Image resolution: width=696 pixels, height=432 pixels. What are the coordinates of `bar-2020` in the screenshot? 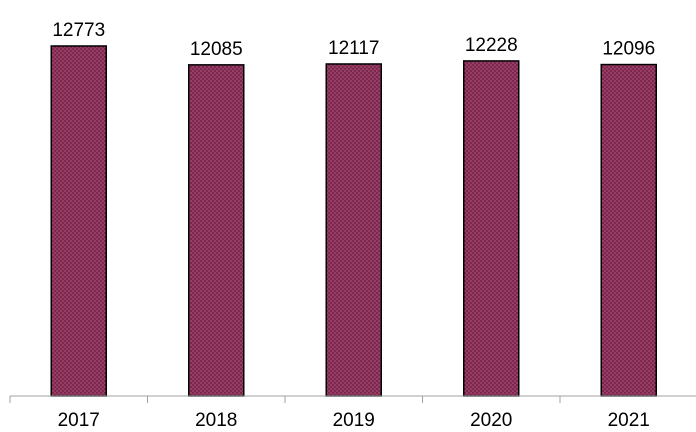 It's located at (491, 228).